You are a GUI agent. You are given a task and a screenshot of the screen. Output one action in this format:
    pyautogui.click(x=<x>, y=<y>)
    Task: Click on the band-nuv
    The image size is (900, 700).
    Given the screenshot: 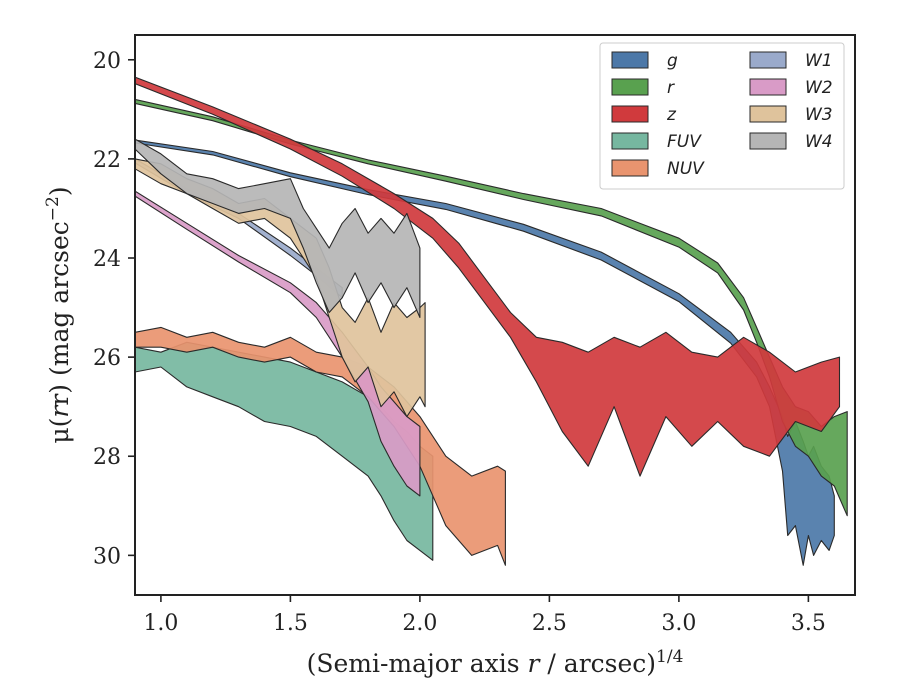 What is the action you would take?
    pyautogui.click(x=320, y=446)
    